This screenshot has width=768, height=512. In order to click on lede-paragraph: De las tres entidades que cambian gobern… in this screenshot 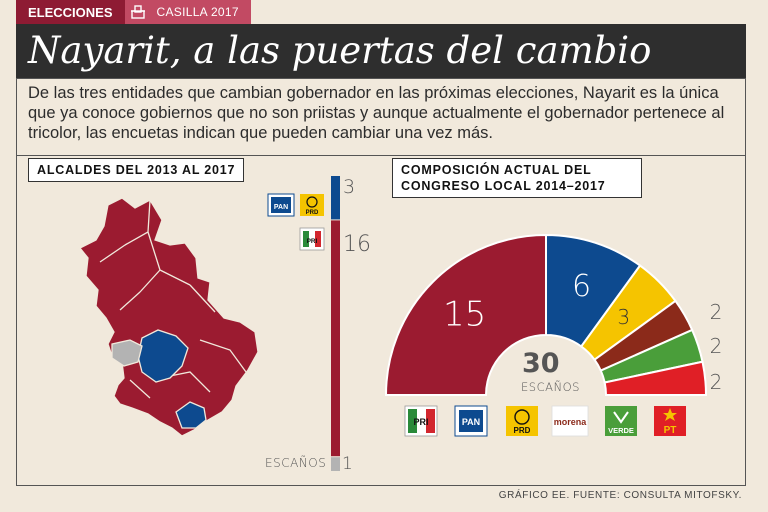, I will do `click(376, 113)`.